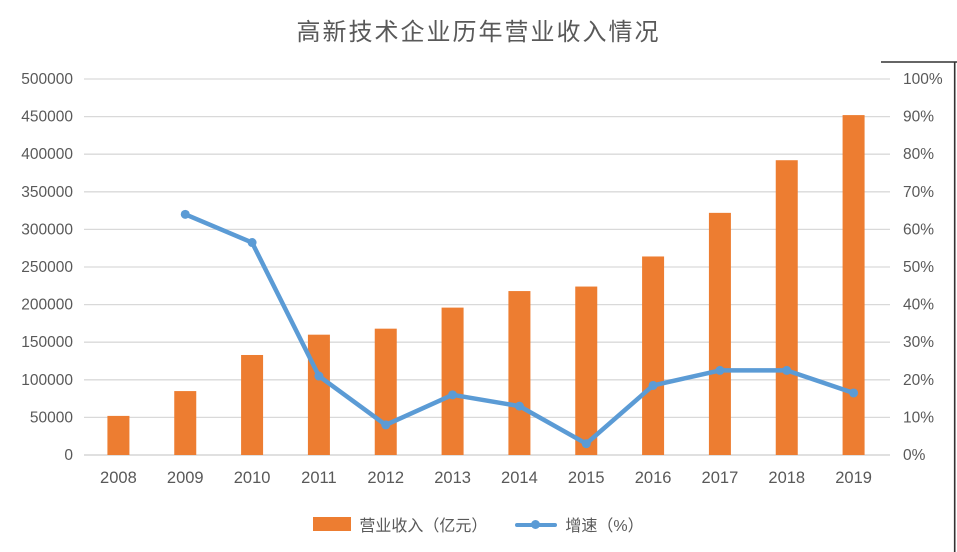 The height and width of the screenshot is (552, 957). I want to click on revenue-bar-2015, so click(586, 370).